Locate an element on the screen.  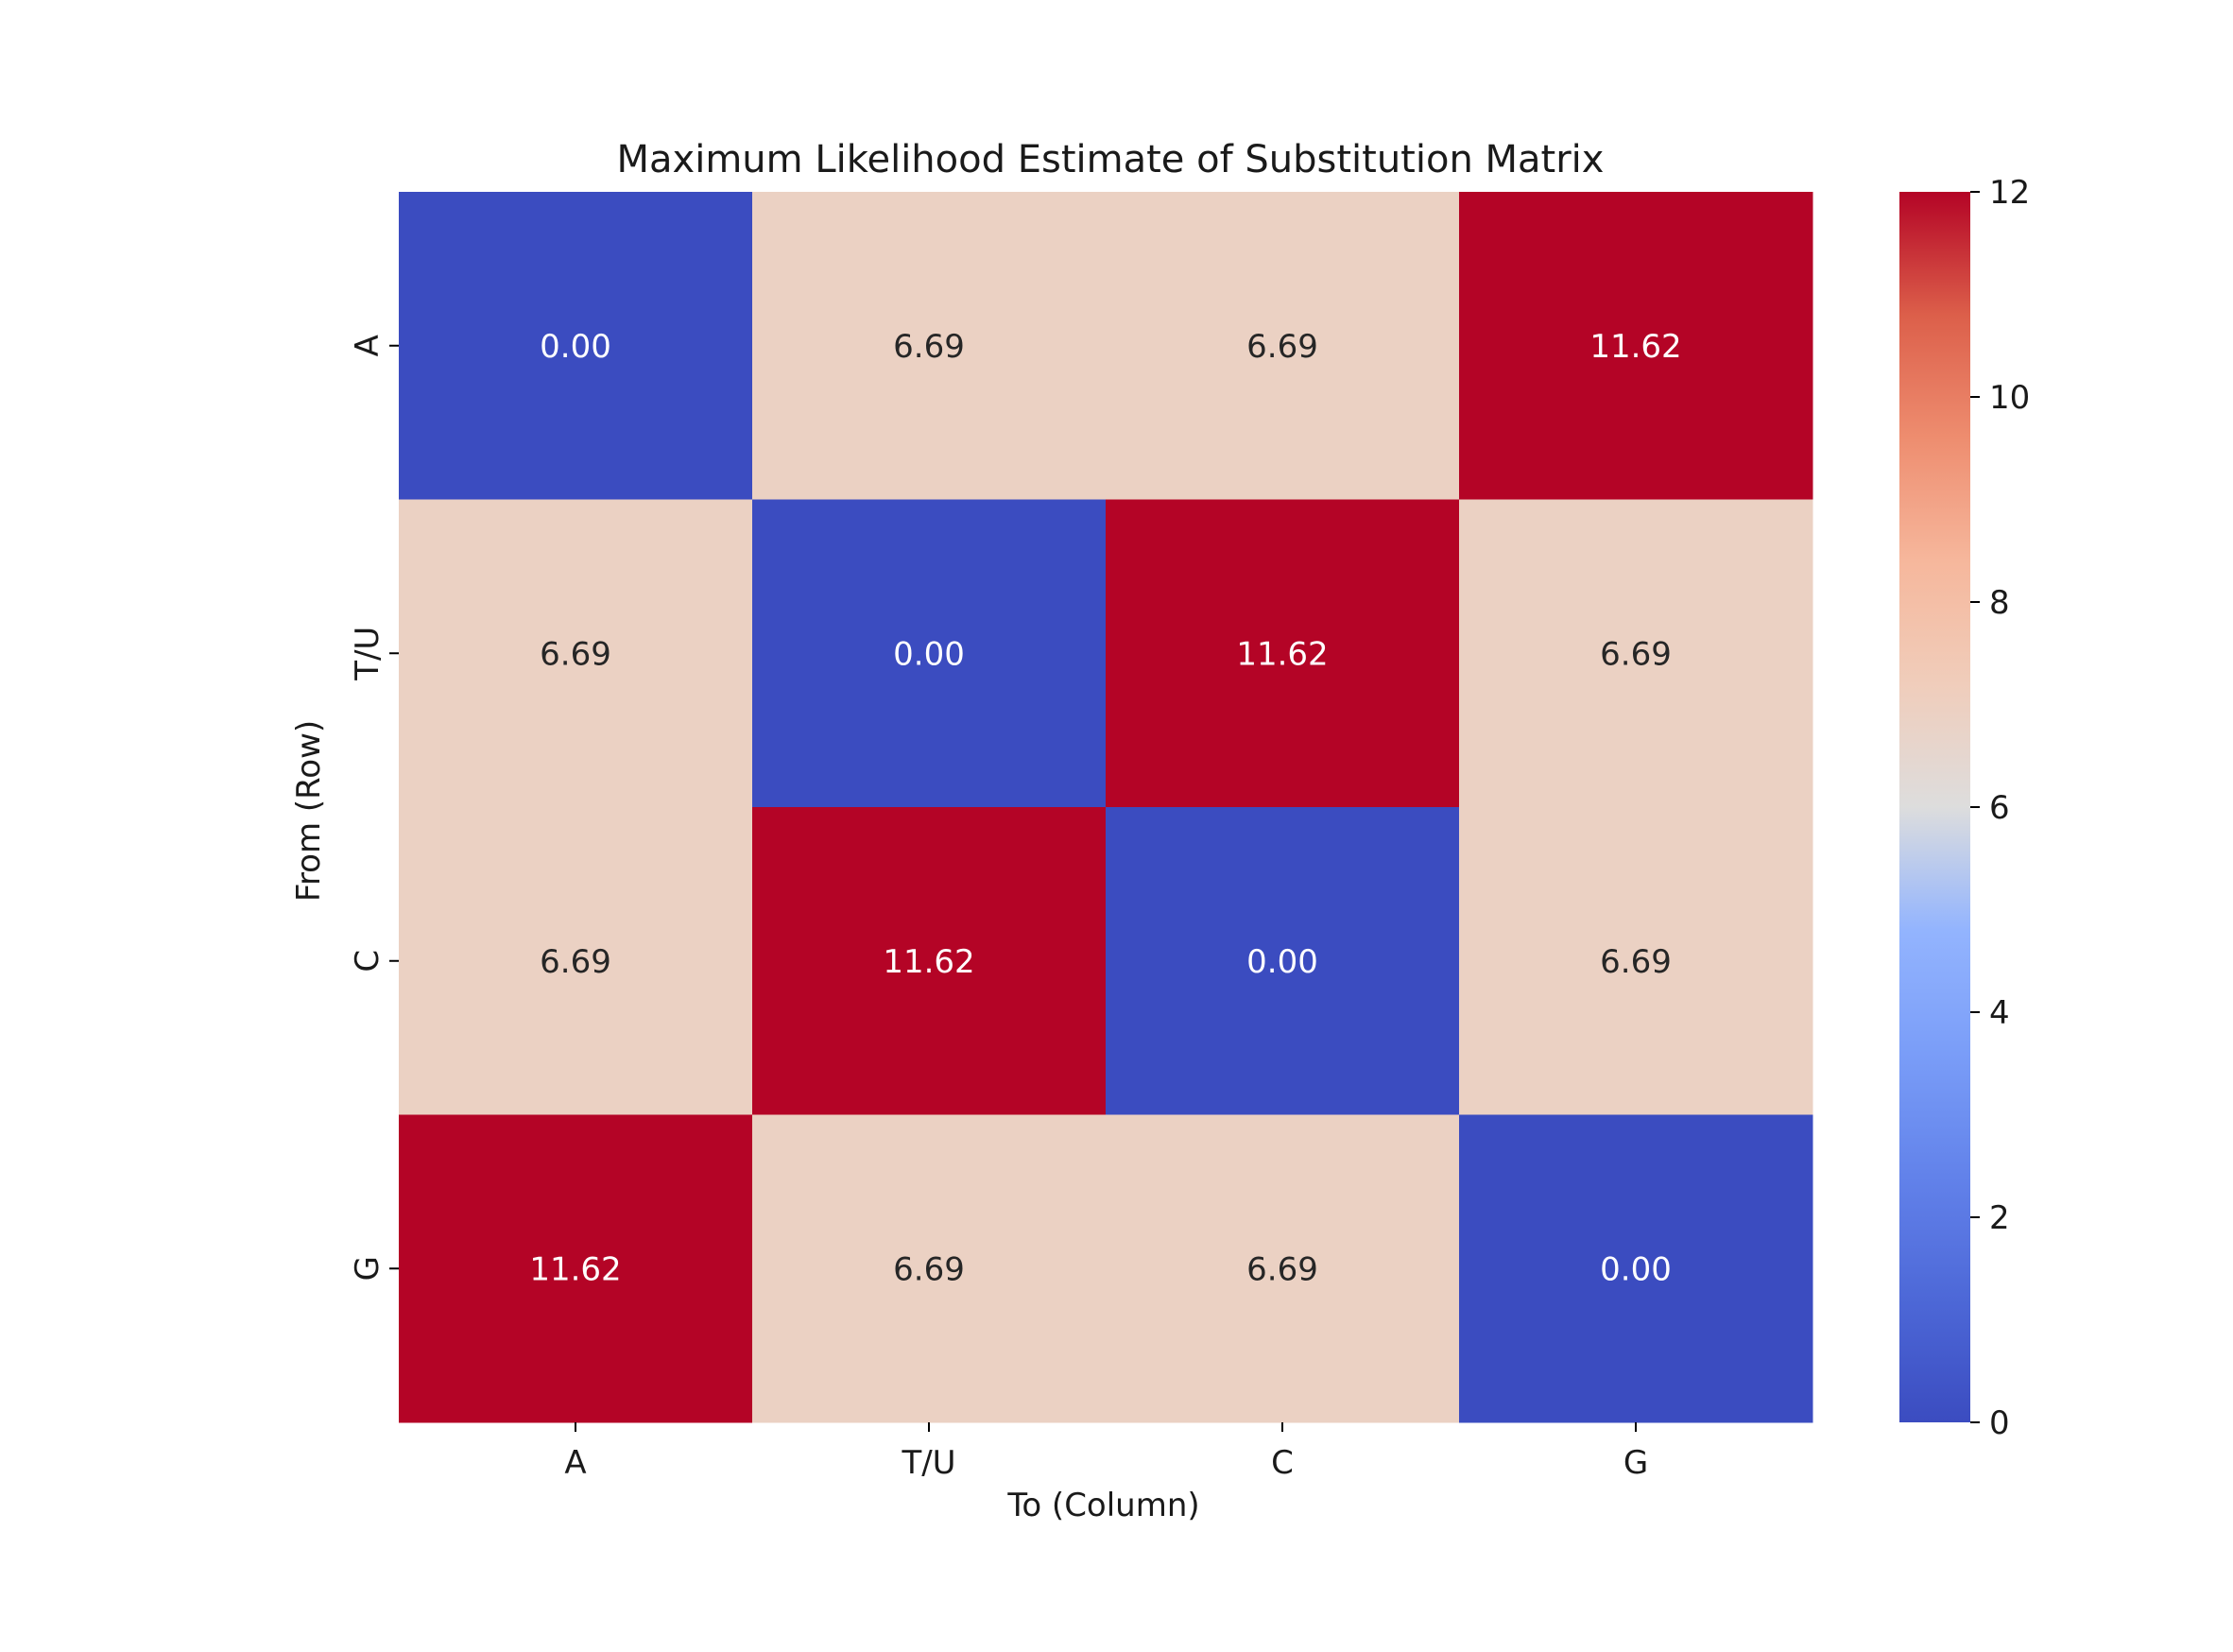
y-tick-label: C is located at coordinates (367, 961).